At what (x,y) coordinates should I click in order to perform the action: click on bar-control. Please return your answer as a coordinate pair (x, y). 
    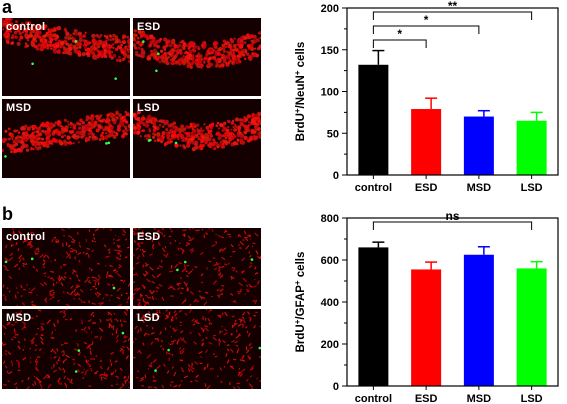
    Looking at the image, I should click on (373, 119).